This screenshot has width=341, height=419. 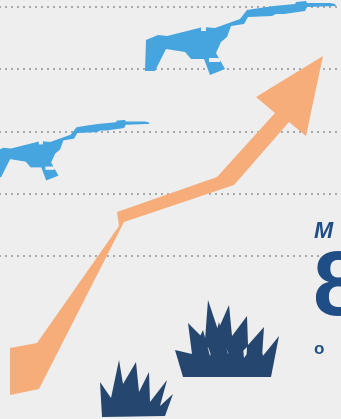 What do you see at coordinates (189, 358) in the screenshot?
I see `burst-icon` at bounding box center [189, 358].